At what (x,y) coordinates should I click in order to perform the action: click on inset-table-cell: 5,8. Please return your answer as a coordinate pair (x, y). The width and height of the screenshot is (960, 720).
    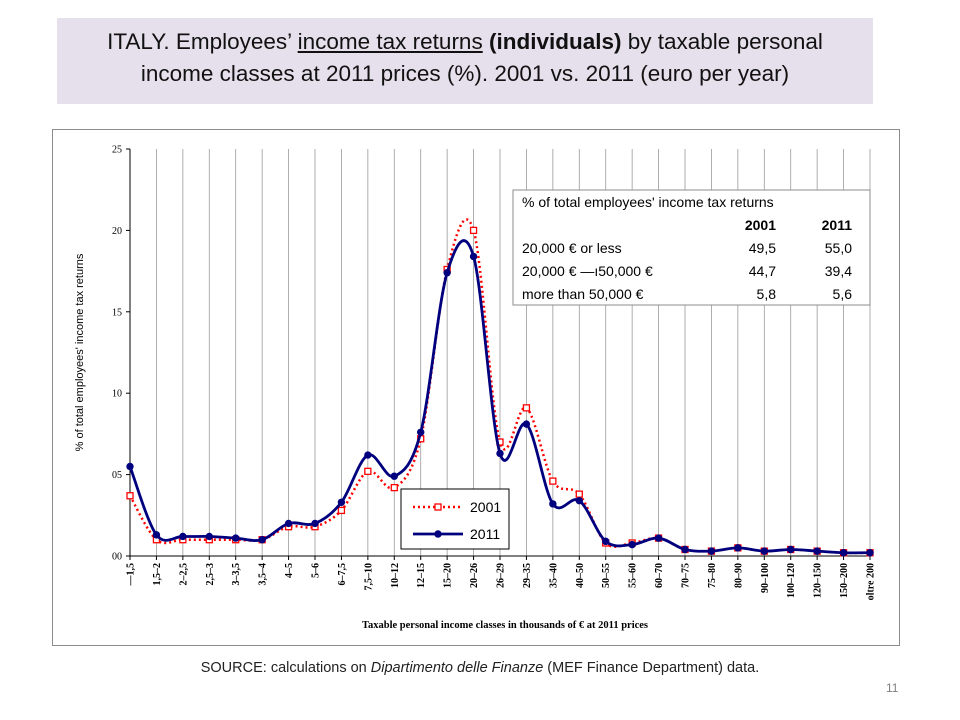
    Looking at the image, I should click on (767, 294).